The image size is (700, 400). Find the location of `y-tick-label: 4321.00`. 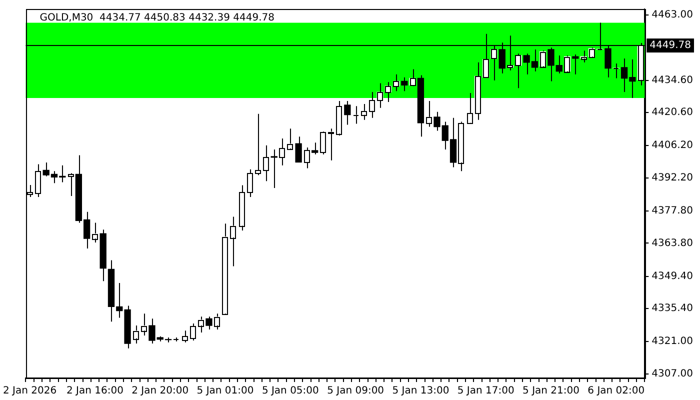

y-tick-label: 4321.00 is located at coordinates (673, 342).